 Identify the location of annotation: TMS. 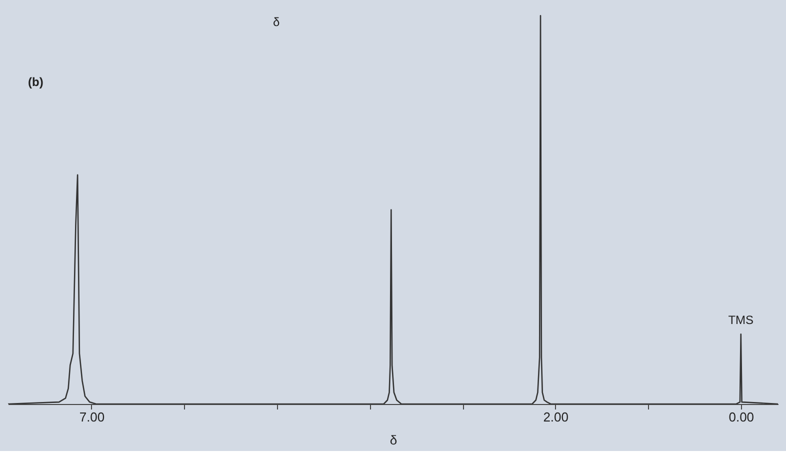
(741, 320).